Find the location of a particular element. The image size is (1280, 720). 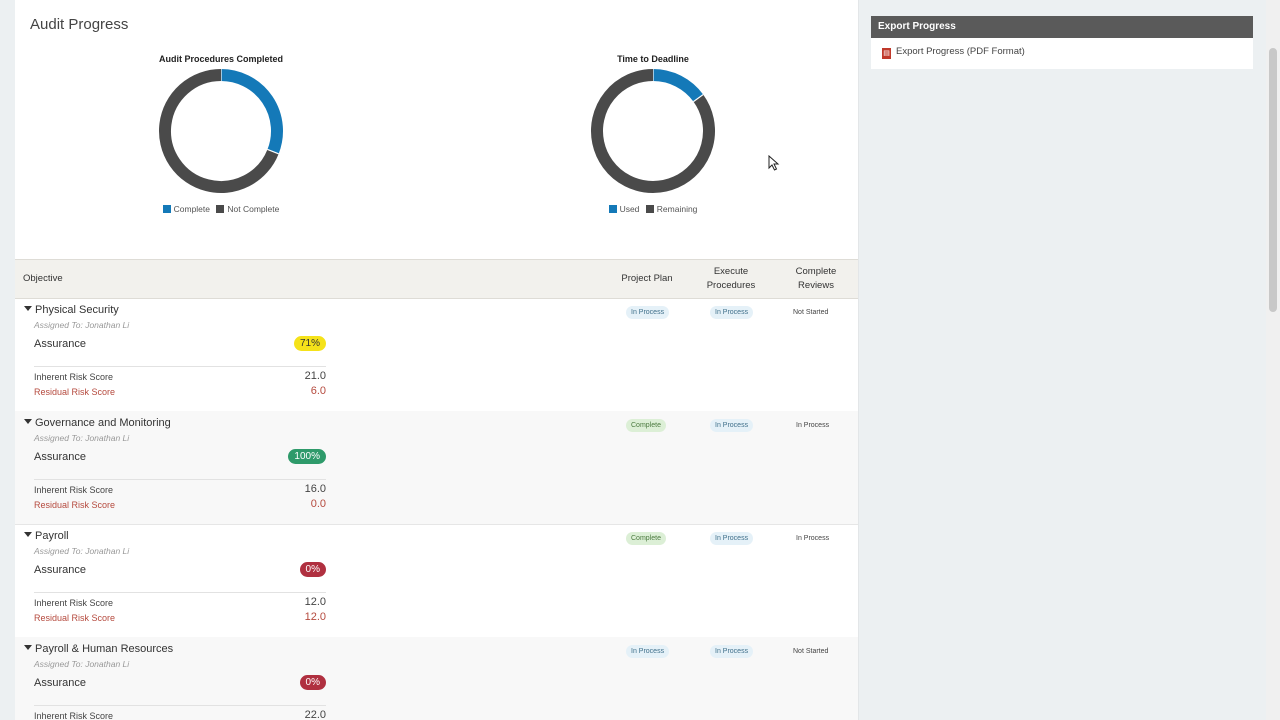

donut-slice-not-complete is located at coordinates (219, 131).